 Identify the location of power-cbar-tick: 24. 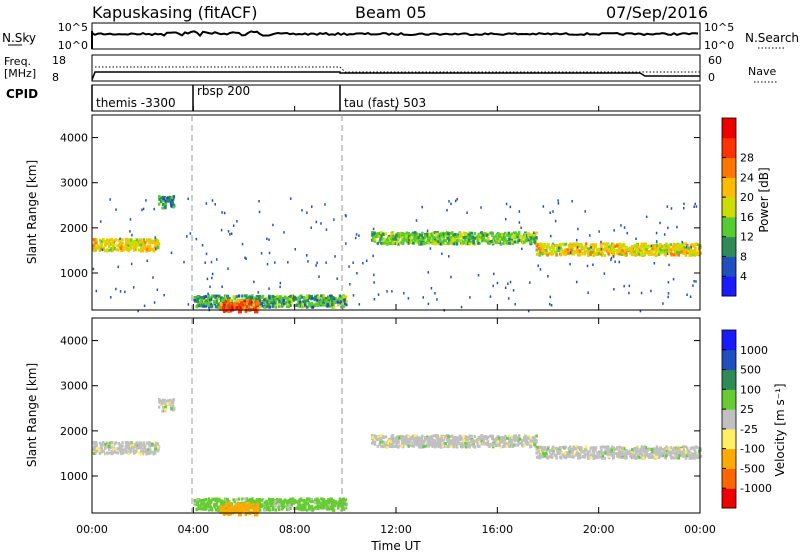
(747, 177).